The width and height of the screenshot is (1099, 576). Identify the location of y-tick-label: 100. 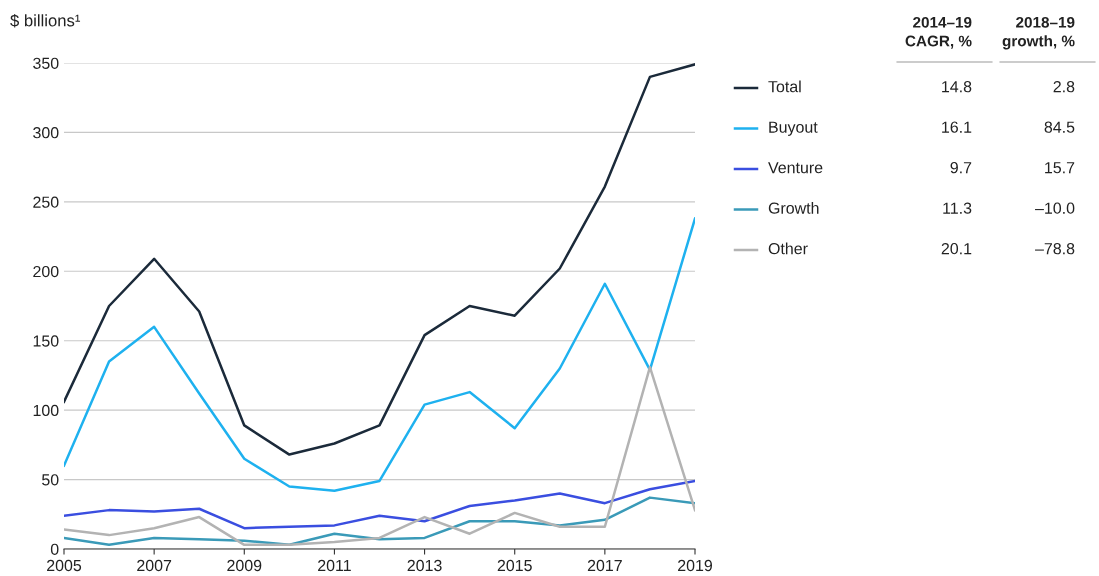
(46, 410).